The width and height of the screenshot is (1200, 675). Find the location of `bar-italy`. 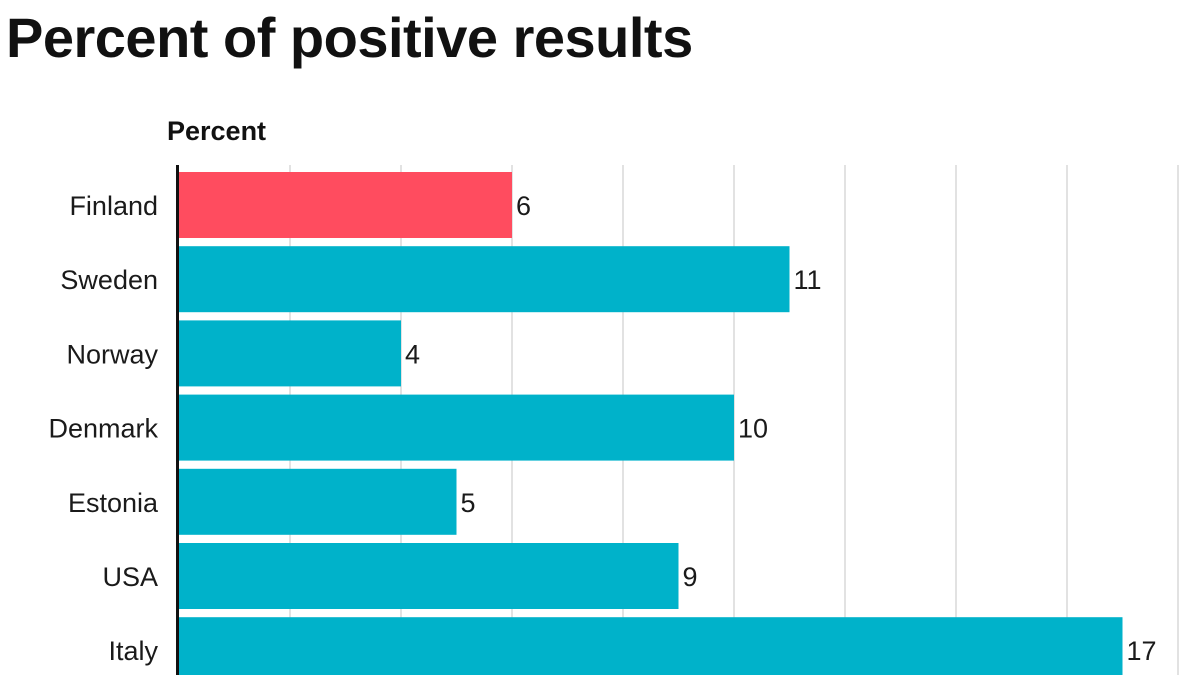

bar-italy is located at coordinates (651, 646).